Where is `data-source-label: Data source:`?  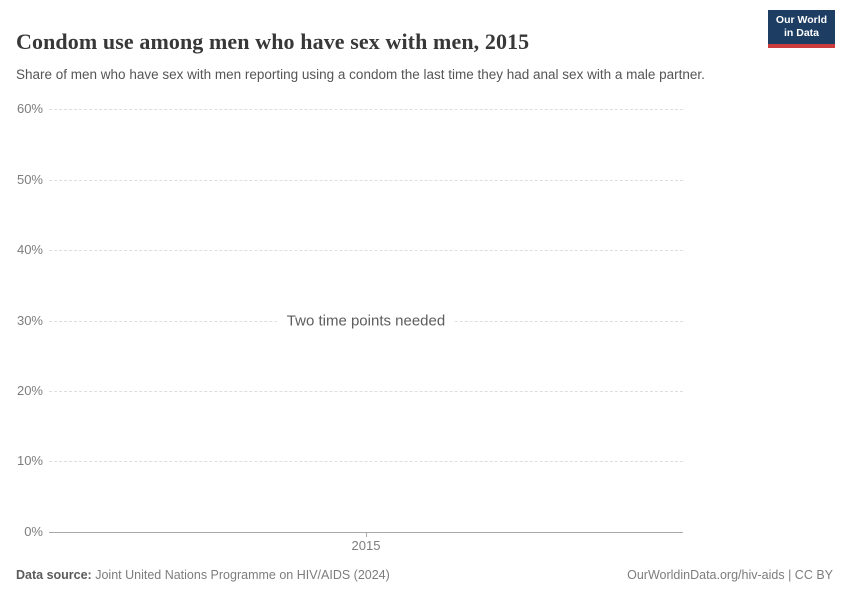
data-source-label: Data source: is located at coordinates (54, 575).